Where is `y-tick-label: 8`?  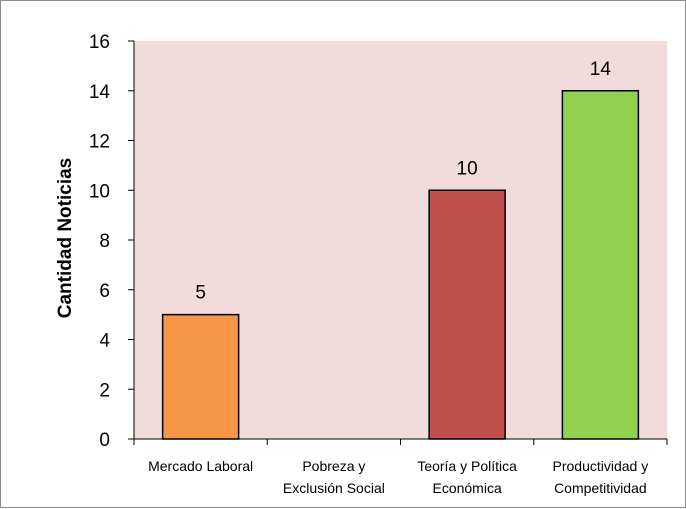 y-tick-label: 8 is located at coordinates (104, 241).